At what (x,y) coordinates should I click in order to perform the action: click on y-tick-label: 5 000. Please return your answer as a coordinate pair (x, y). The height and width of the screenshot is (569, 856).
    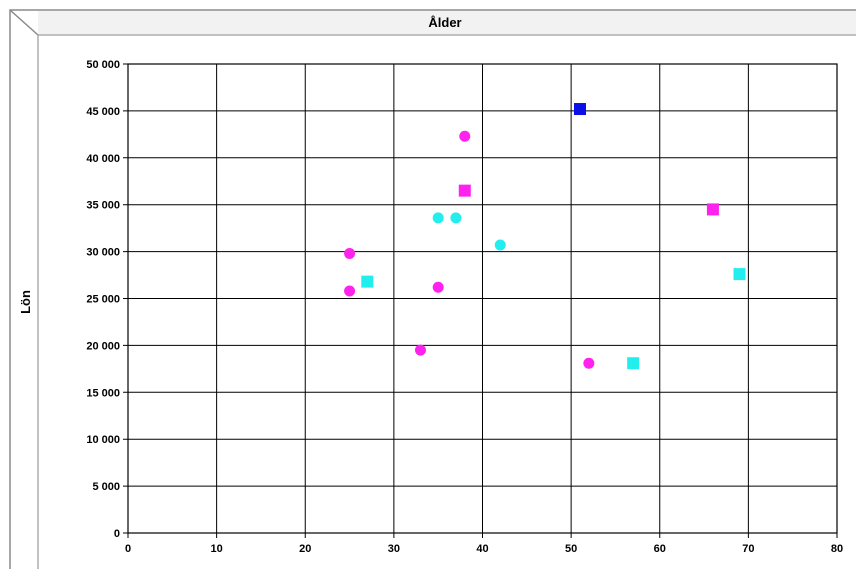
    Looking at the image, I should click on (106, 487).